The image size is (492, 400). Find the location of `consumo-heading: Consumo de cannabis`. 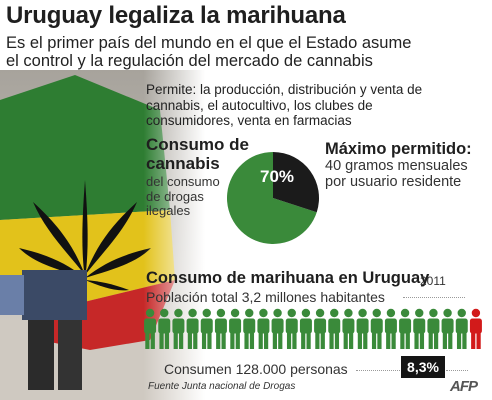

consumo-heading: Consumo de cannabis is located at coordinates (197, 154).